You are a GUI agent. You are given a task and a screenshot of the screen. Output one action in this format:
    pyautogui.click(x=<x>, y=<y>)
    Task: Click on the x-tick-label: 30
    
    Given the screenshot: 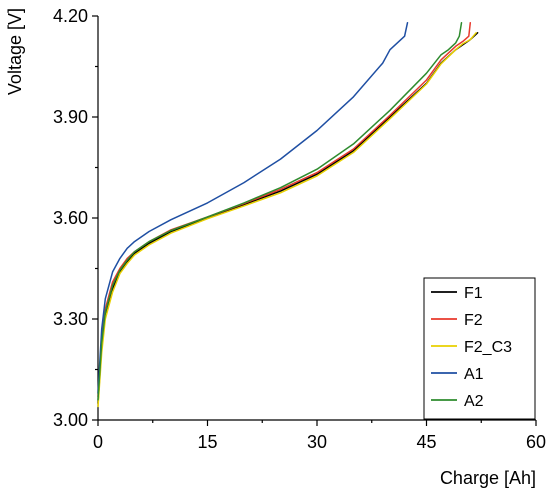 What is the action you would take?
    pyautogui.click(x=317, y=442)
    